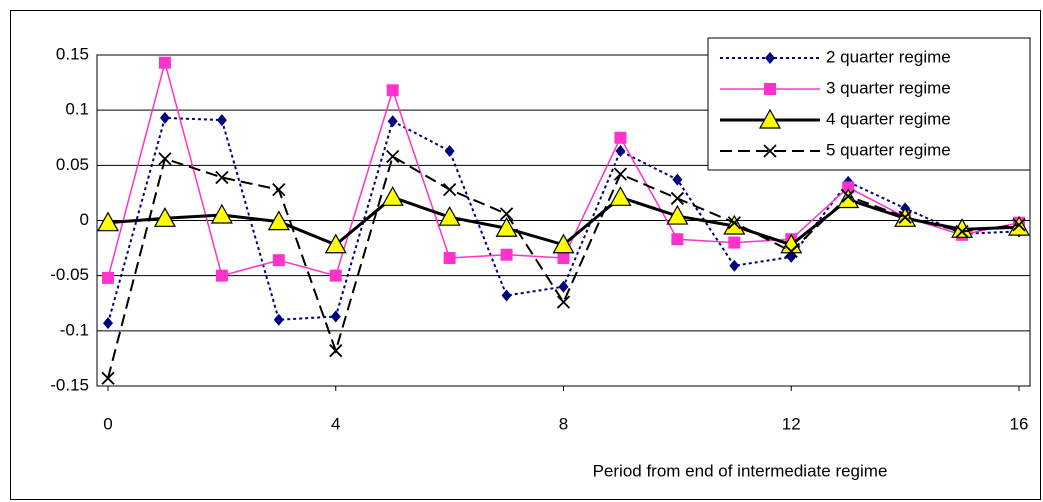 This screenshot has width=1043, height=502. I want to click on y-tick-label: -0.05, so click(69, 274).